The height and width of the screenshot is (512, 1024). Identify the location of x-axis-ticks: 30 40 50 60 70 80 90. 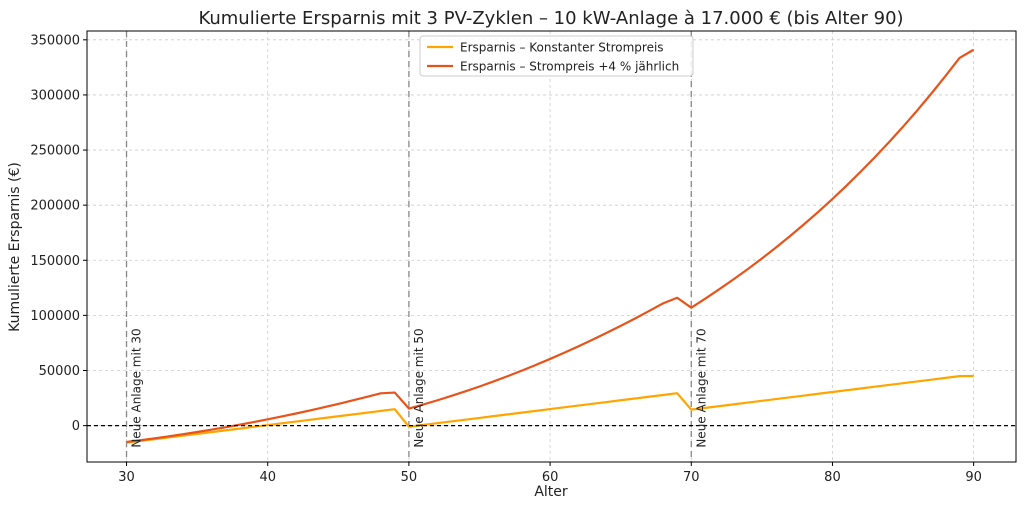
(550, 473).